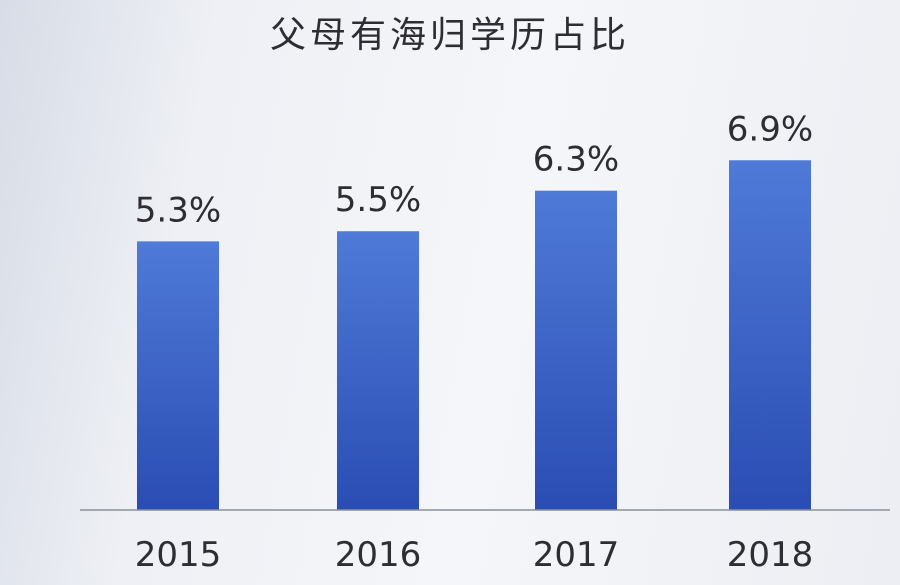 The height and width of the screenshot is (585, 900). What do you see at coordinates (378, 200) in the screenshot?
I see `value-label-2016: 5.5%` at bounding box center [378, 200].